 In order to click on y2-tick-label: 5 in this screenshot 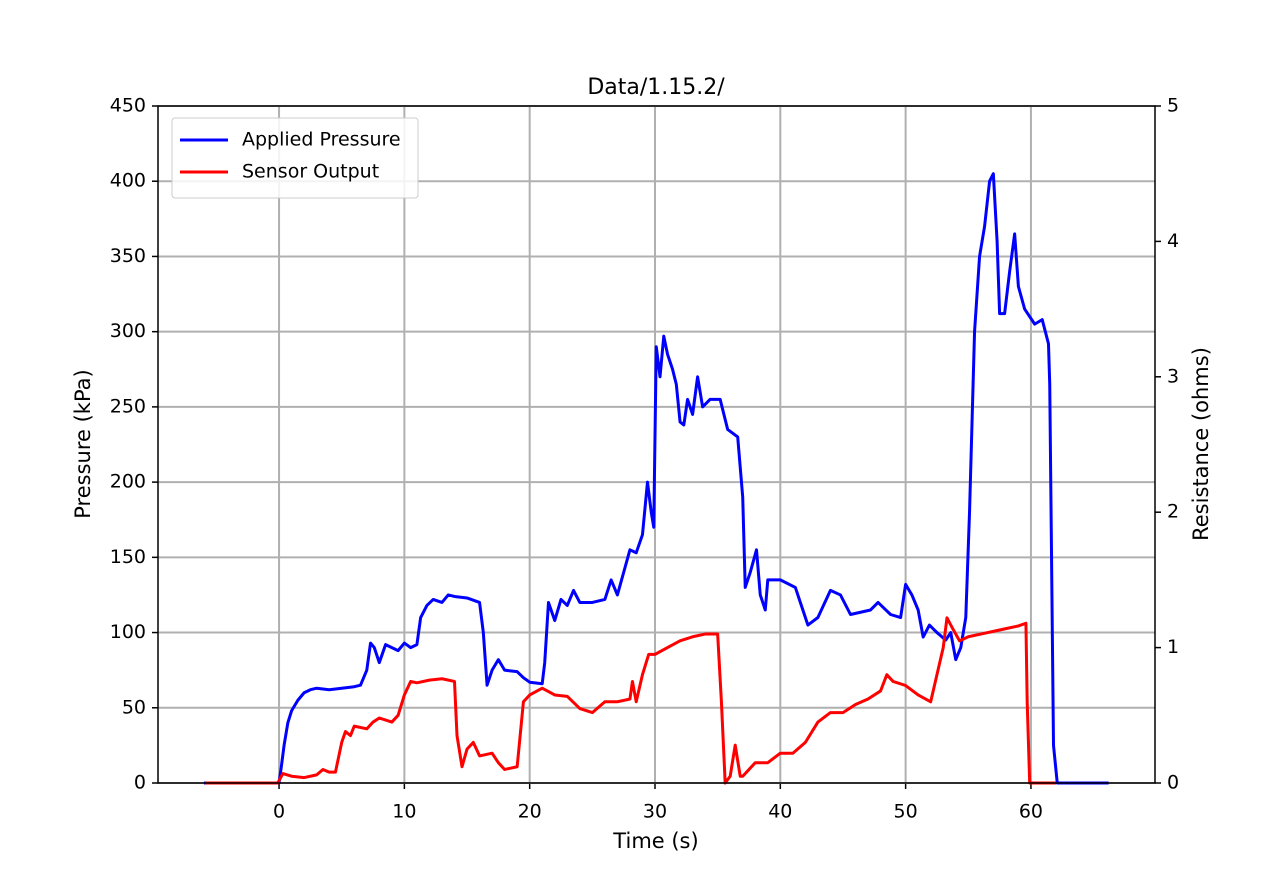, I will do `click(1173, 106)`.